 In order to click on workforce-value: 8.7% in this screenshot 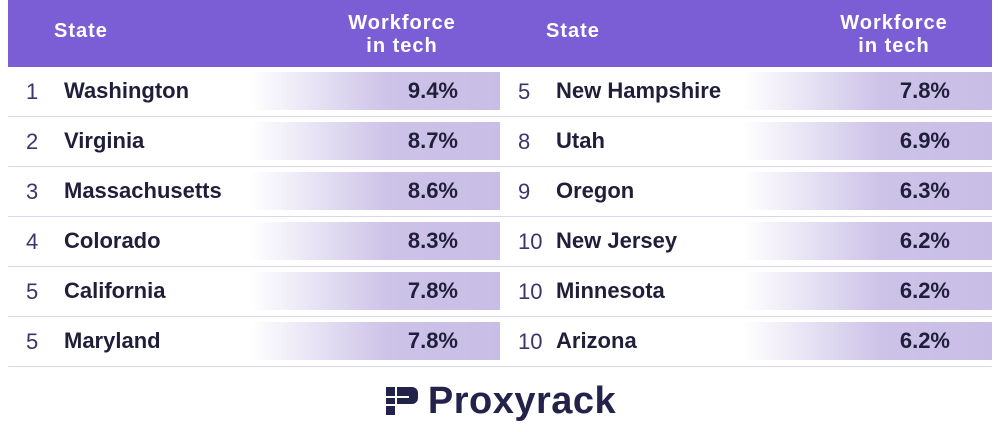, I will do `click(432, 140)`.